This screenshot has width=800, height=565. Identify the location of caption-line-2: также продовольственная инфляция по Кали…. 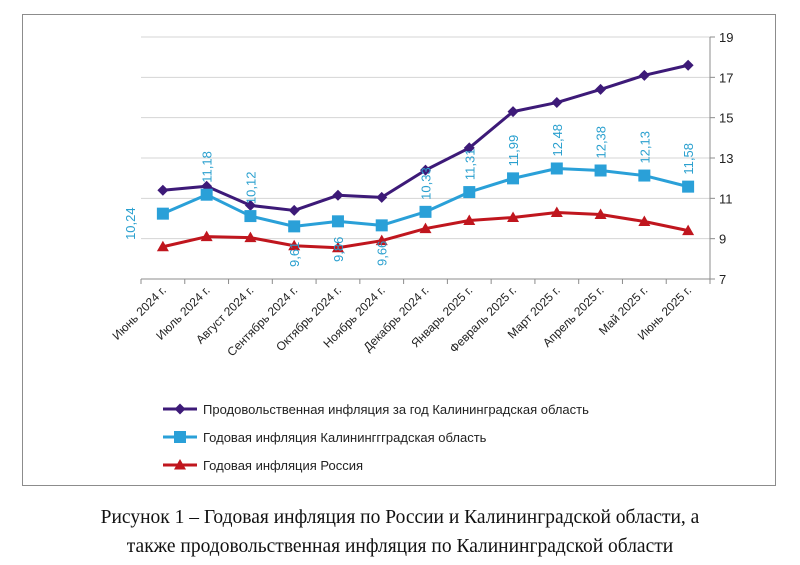
(400, 546).